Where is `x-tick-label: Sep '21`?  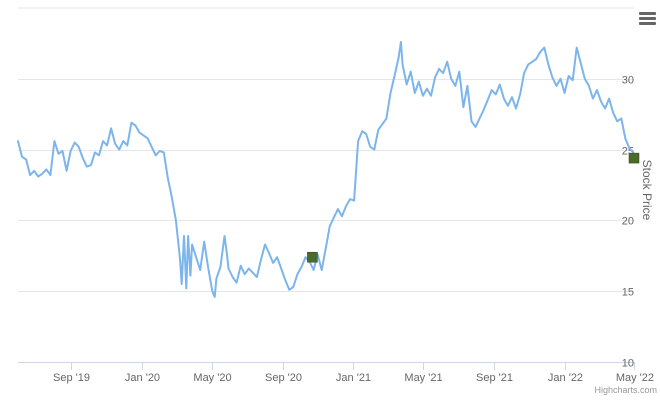 x-tick-label: Sep '21 is located at coordinates (494, 378).